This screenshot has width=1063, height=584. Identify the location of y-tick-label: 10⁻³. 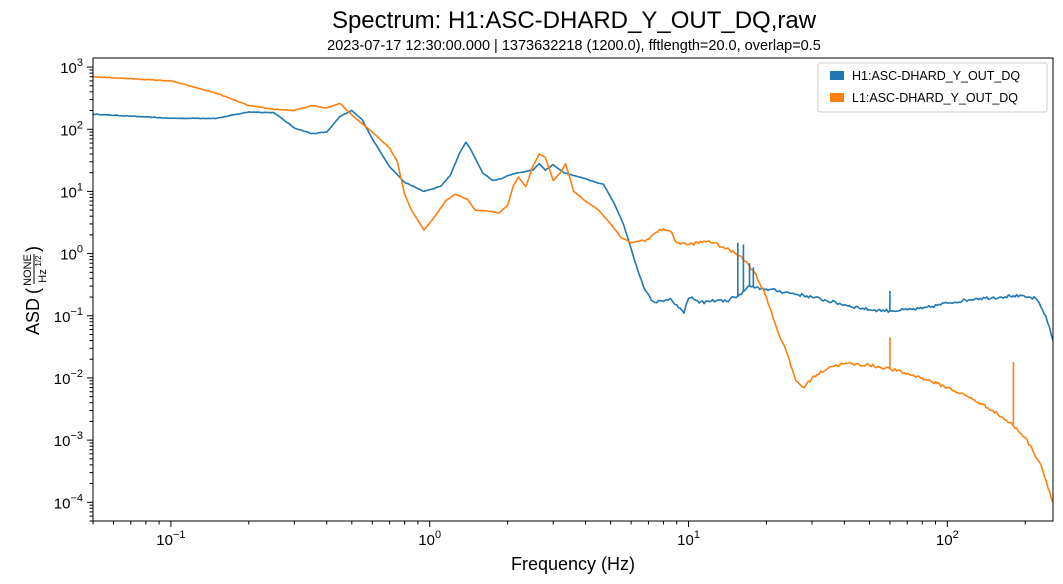
(68, 440).